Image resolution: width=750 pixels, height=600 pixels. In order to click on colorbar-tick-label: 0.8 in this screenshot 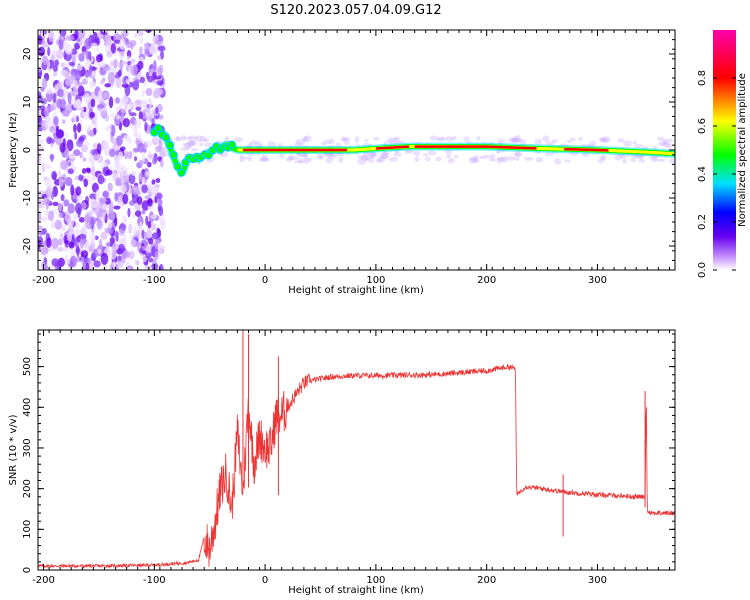, I will do `click(702, 78)`.